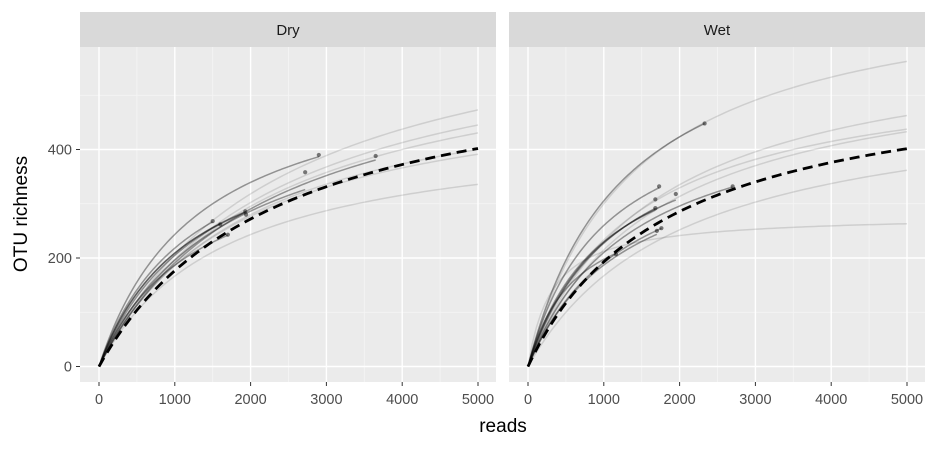 This screenshot has height=450, width=937. What do you see at coordinates (60, 259) in the screenshot?
I see `y-tick-label: 200` at bounding box center [60, 259].